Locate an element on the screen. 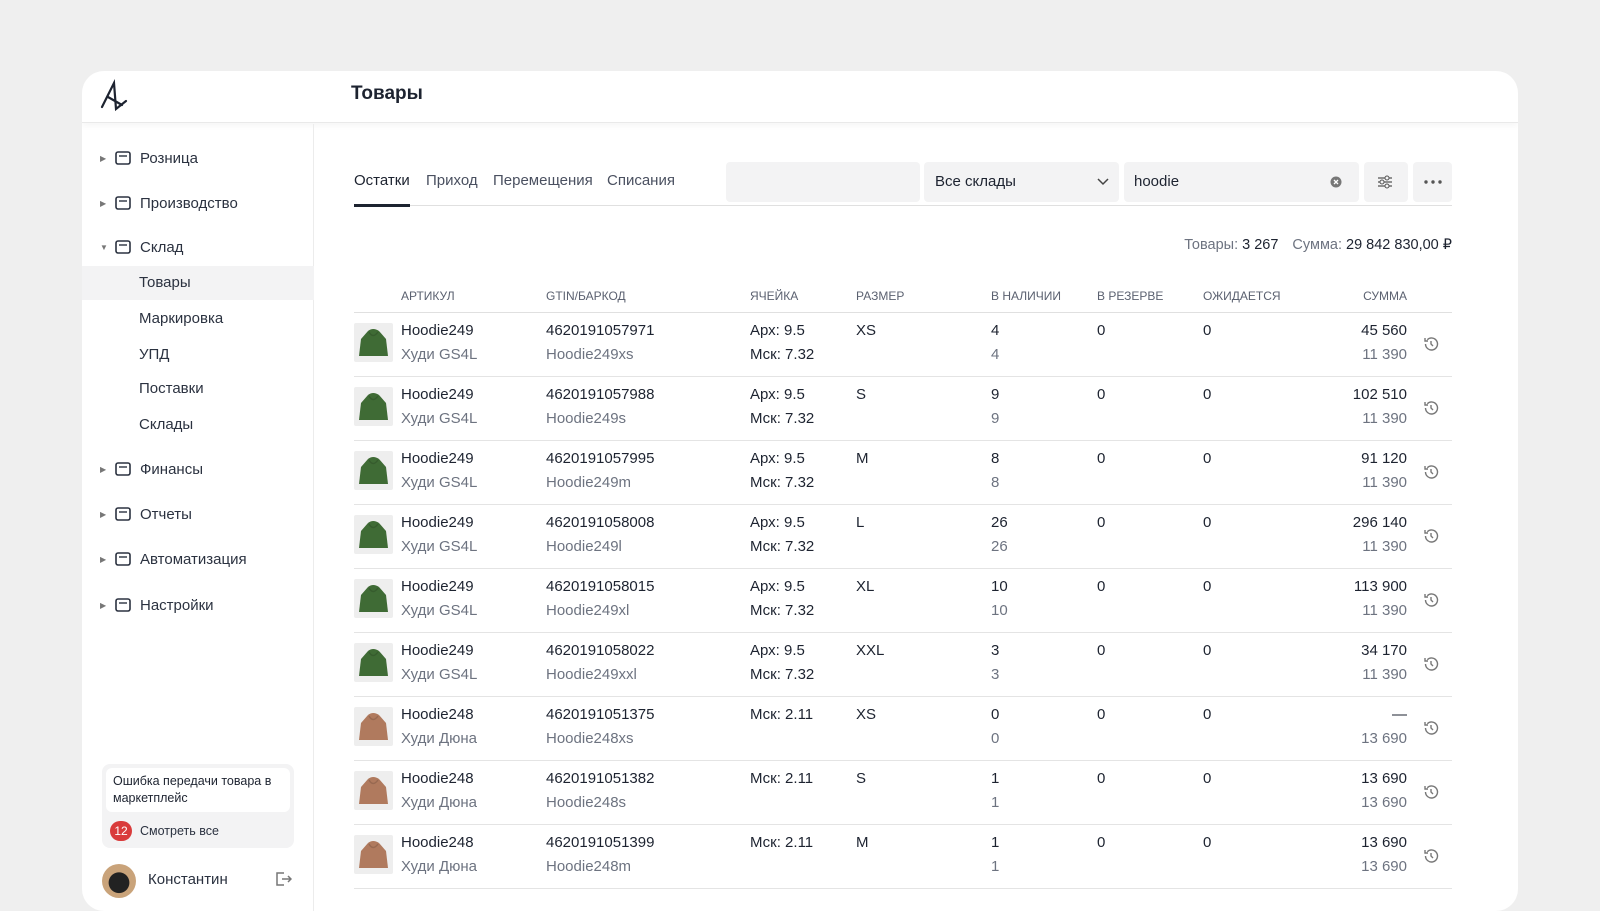 This screenshot has height=911, width=1600. more-button is located at coordinates (1432, 182).